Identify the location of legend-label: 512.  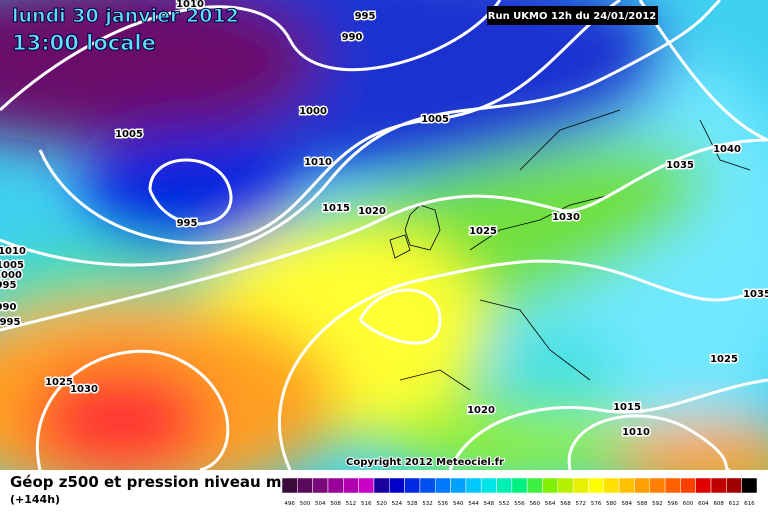
(351, 504).